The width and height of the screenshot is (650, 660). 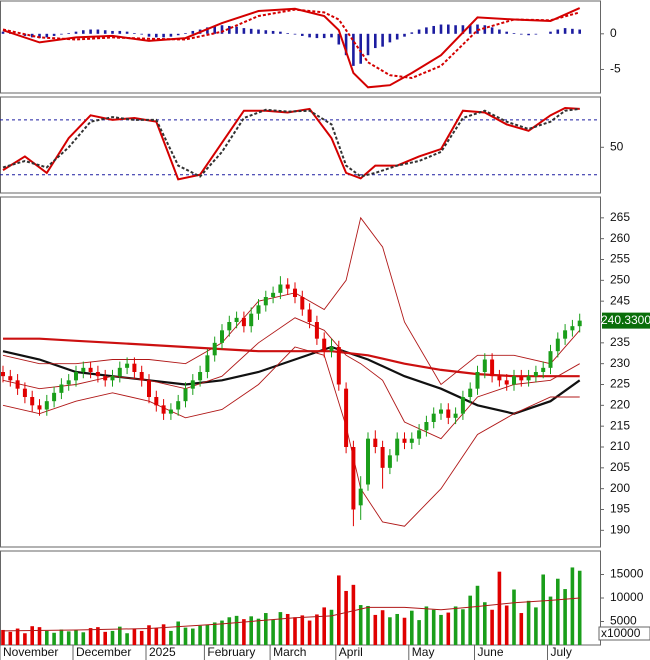 I want to click on last-price-label: 240.3300, so click(x=625, y=320).